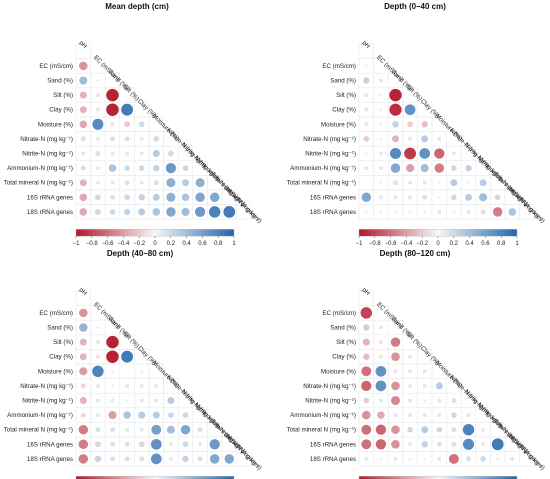 The height and width of the screenshot is (479, 550). What do you see at coordinates (406, 244) in the screenshot?
I see `colorbar-tick-label: −0.4` at bounding box center [406, 244].